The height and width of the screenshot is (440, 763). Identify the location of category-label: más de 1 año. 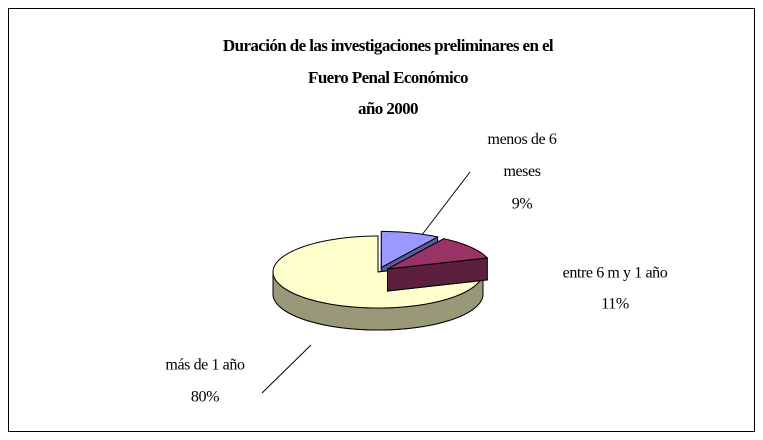
(205, 365).